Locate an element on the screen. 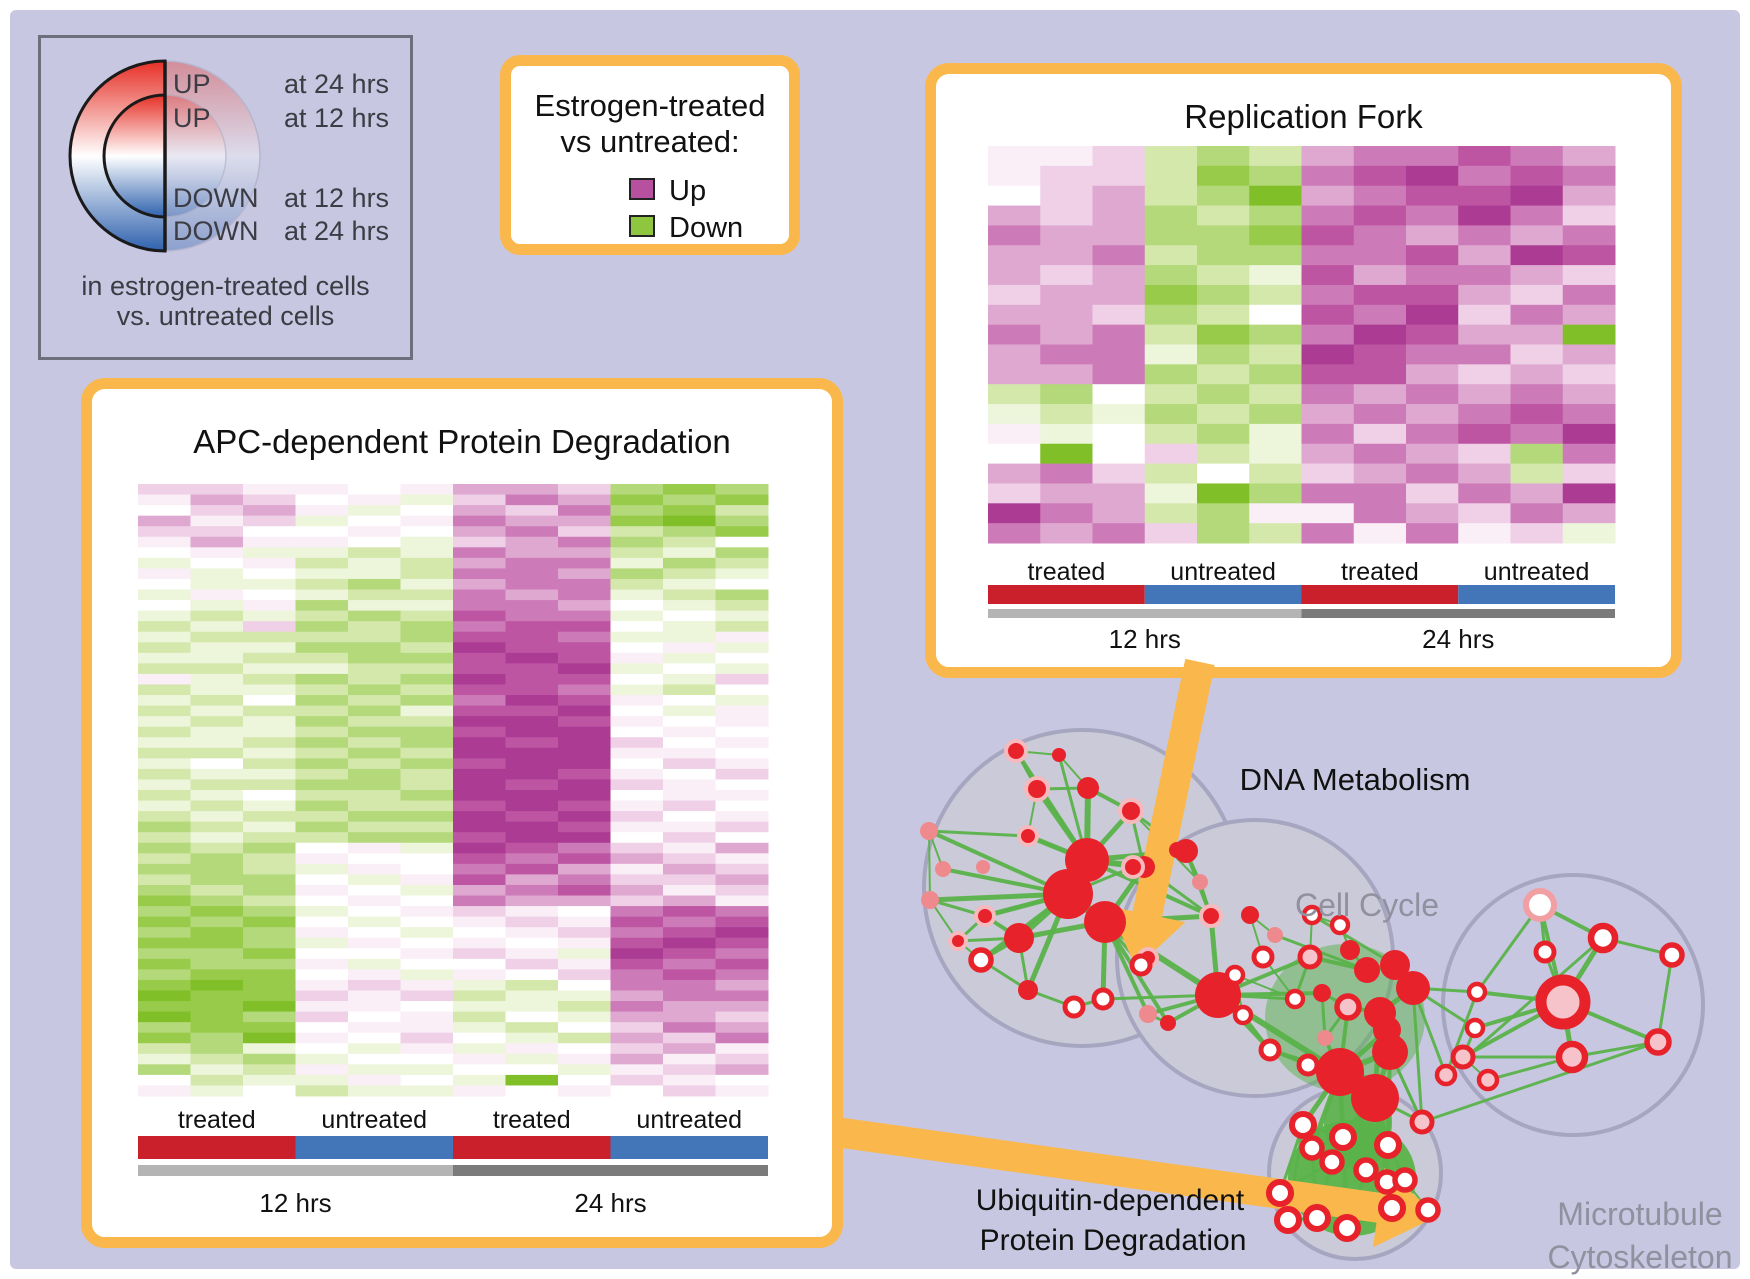 This screenshot has height=1279, width=1750. legend-dir: DOWN is located at coordinates (216, 198).